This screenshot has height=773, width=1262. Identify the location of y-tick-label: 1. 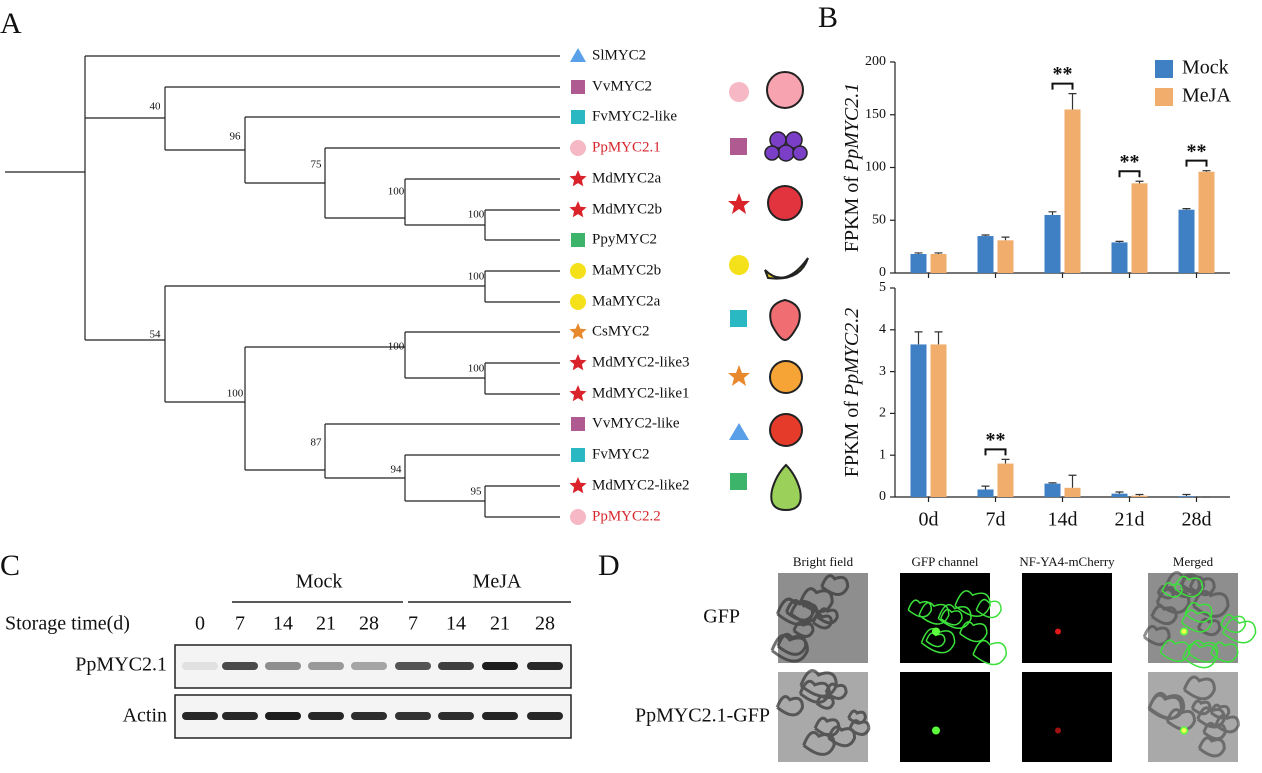
(882, 454).